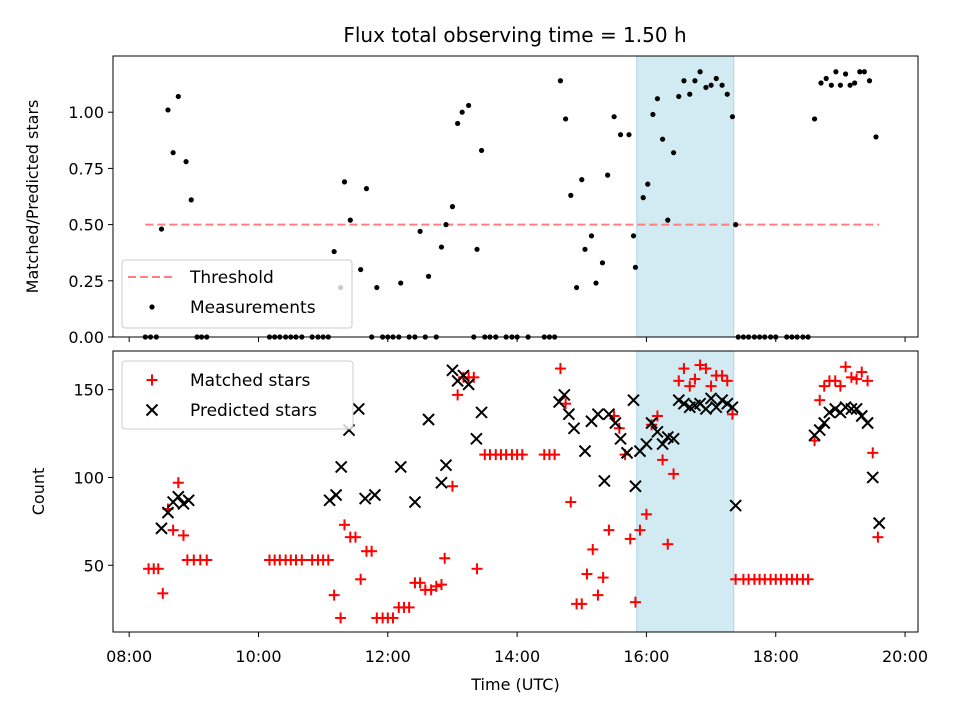  I want to click on legend-threshold-label: Threshold, so click(231, 278).